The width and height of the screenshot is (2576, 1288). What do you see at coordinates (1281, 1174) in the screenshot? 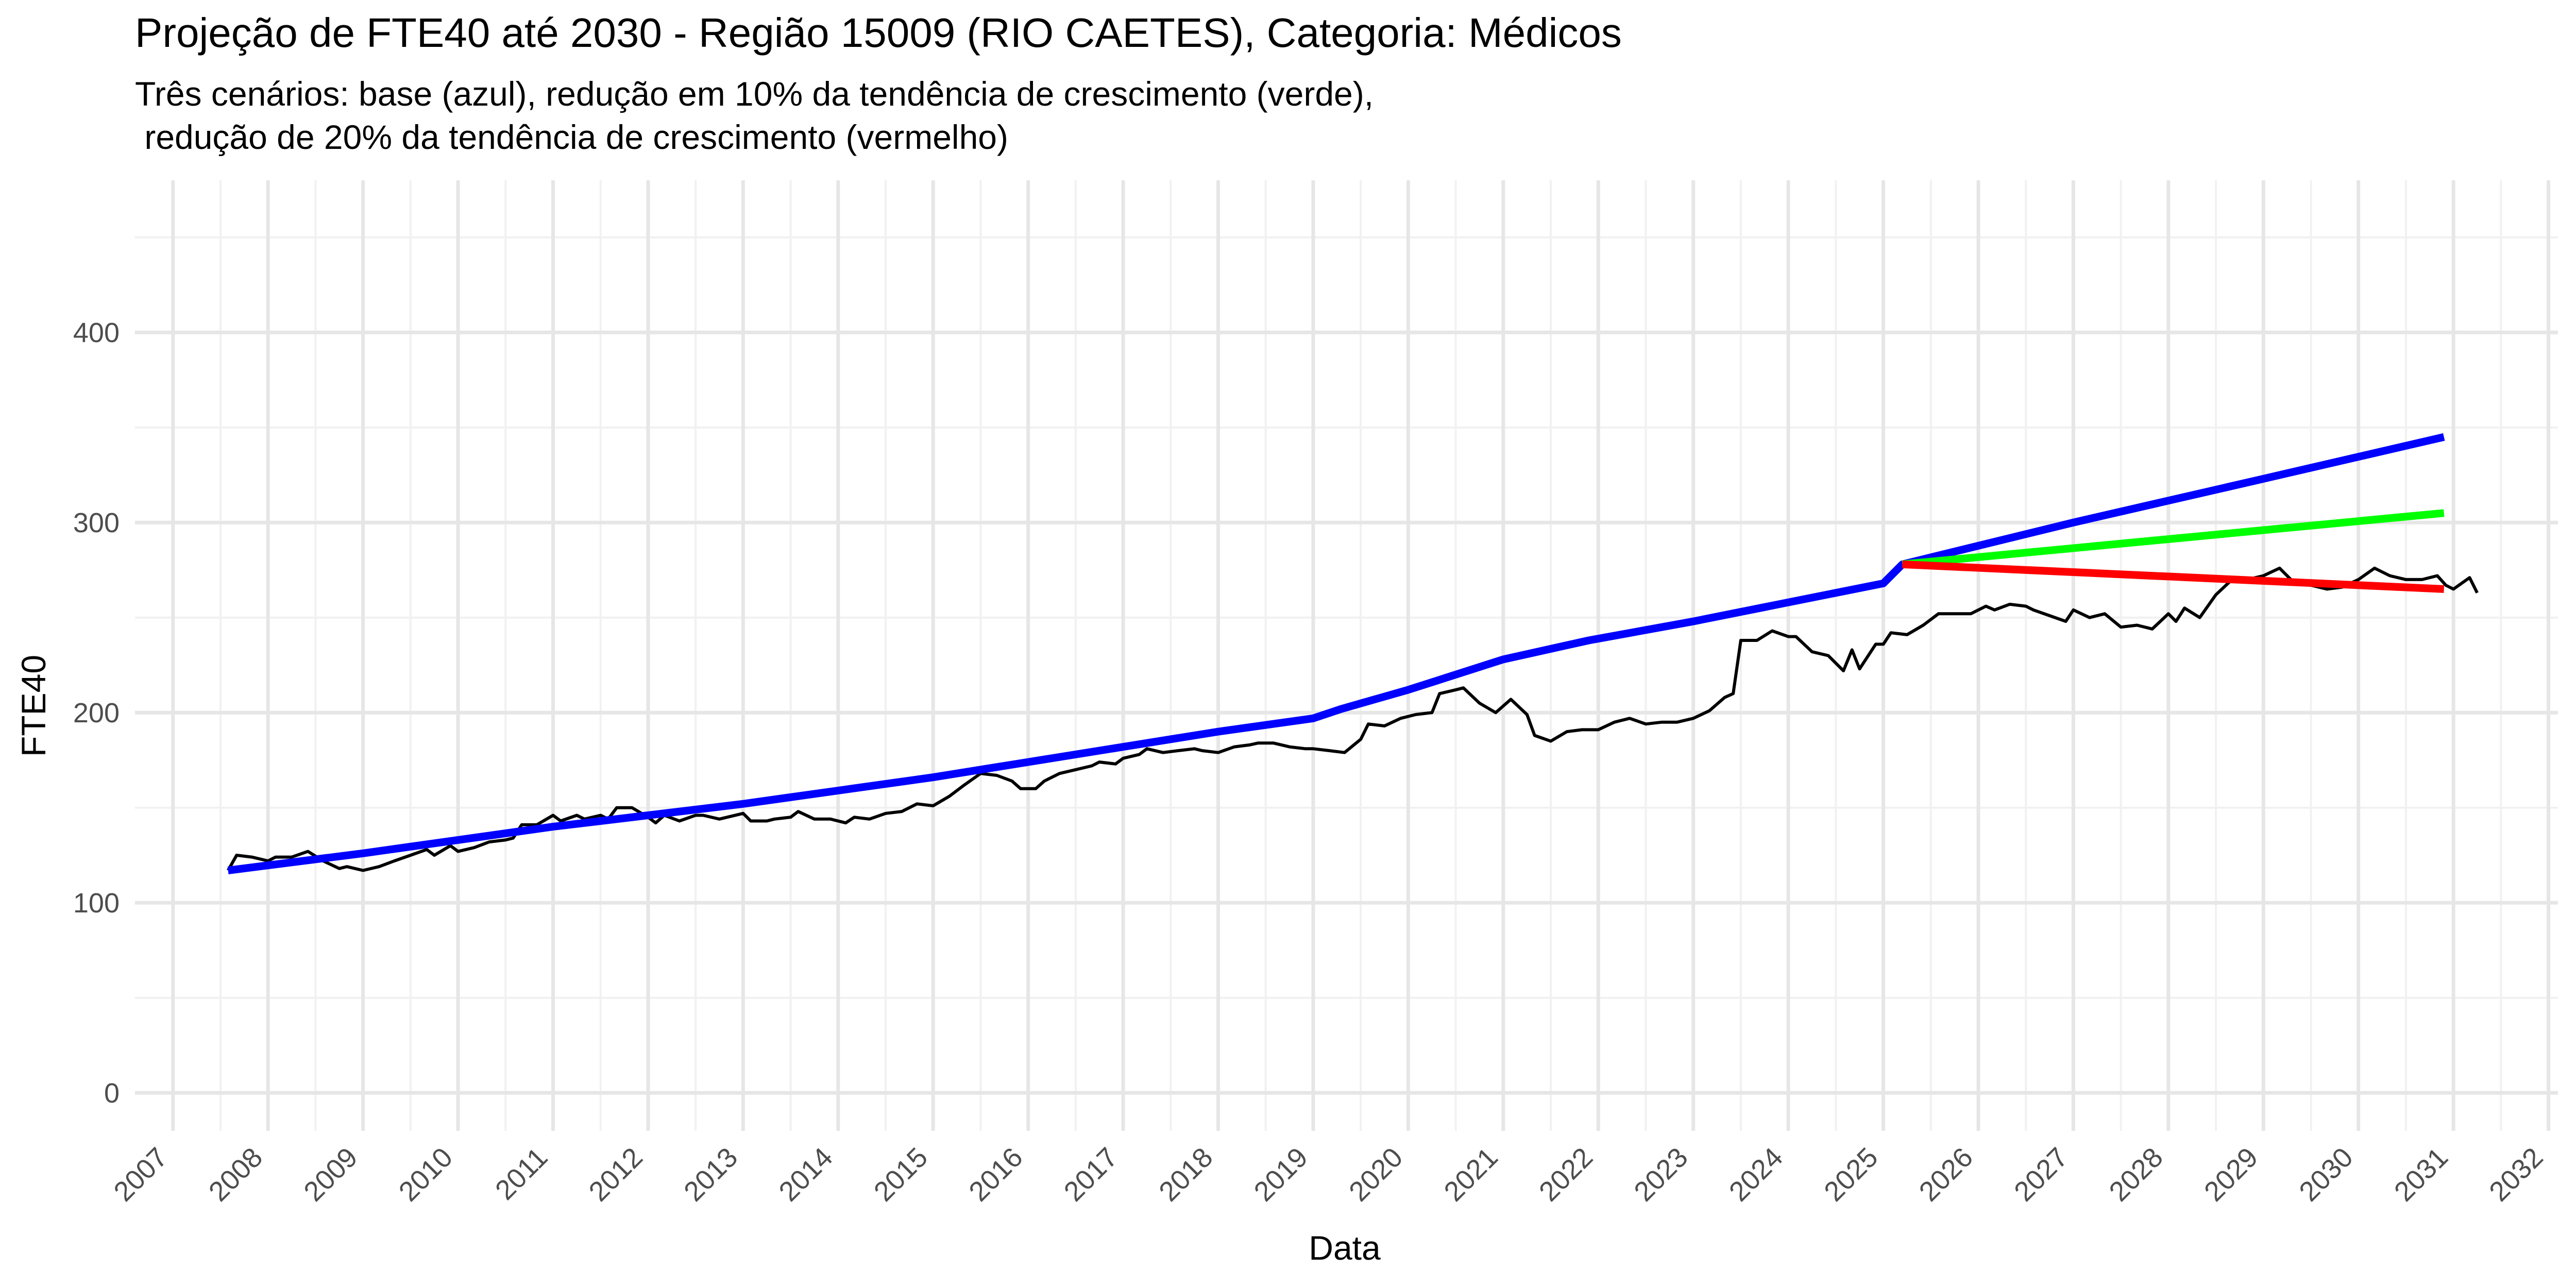
I see `x-tick-label: 2019` at bounding box center [1281, 1174].